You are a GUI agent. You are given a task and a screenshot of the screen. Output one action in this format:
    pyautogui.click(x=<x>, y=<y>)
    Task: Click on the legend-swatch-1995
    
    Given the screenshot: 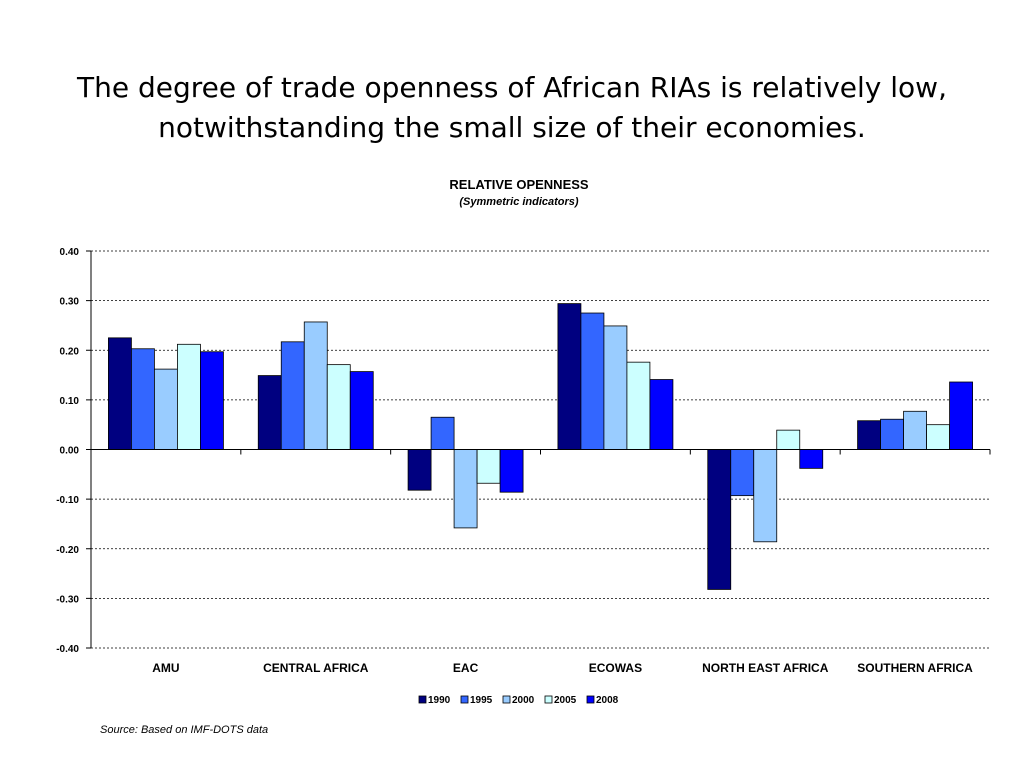 What is the action you would take?
    pyautogui.click(x=464, y=699)
    